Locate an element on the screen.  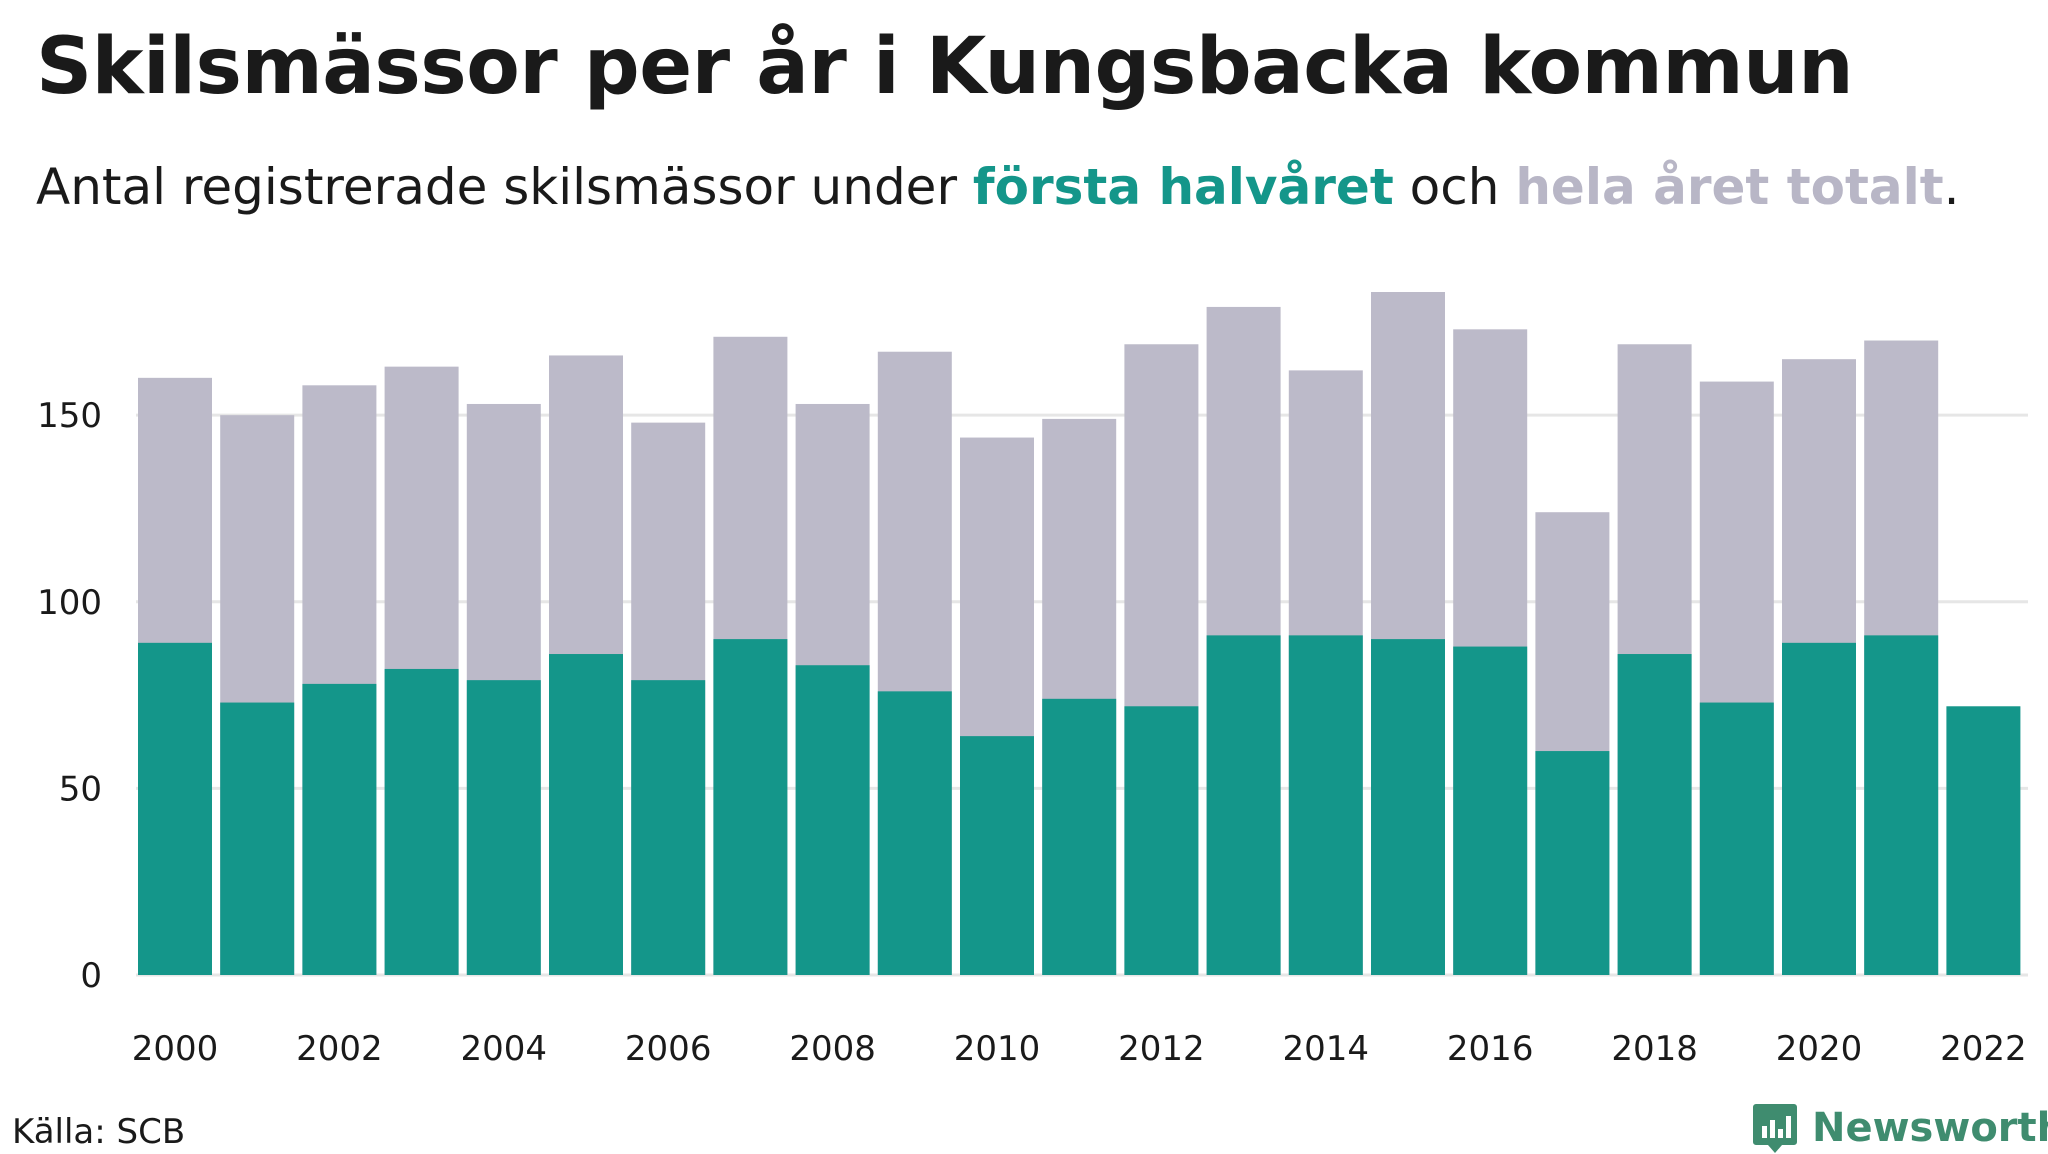
subtitle-highlight-first-half: första halvåret is located at coordinates (1183, 187).